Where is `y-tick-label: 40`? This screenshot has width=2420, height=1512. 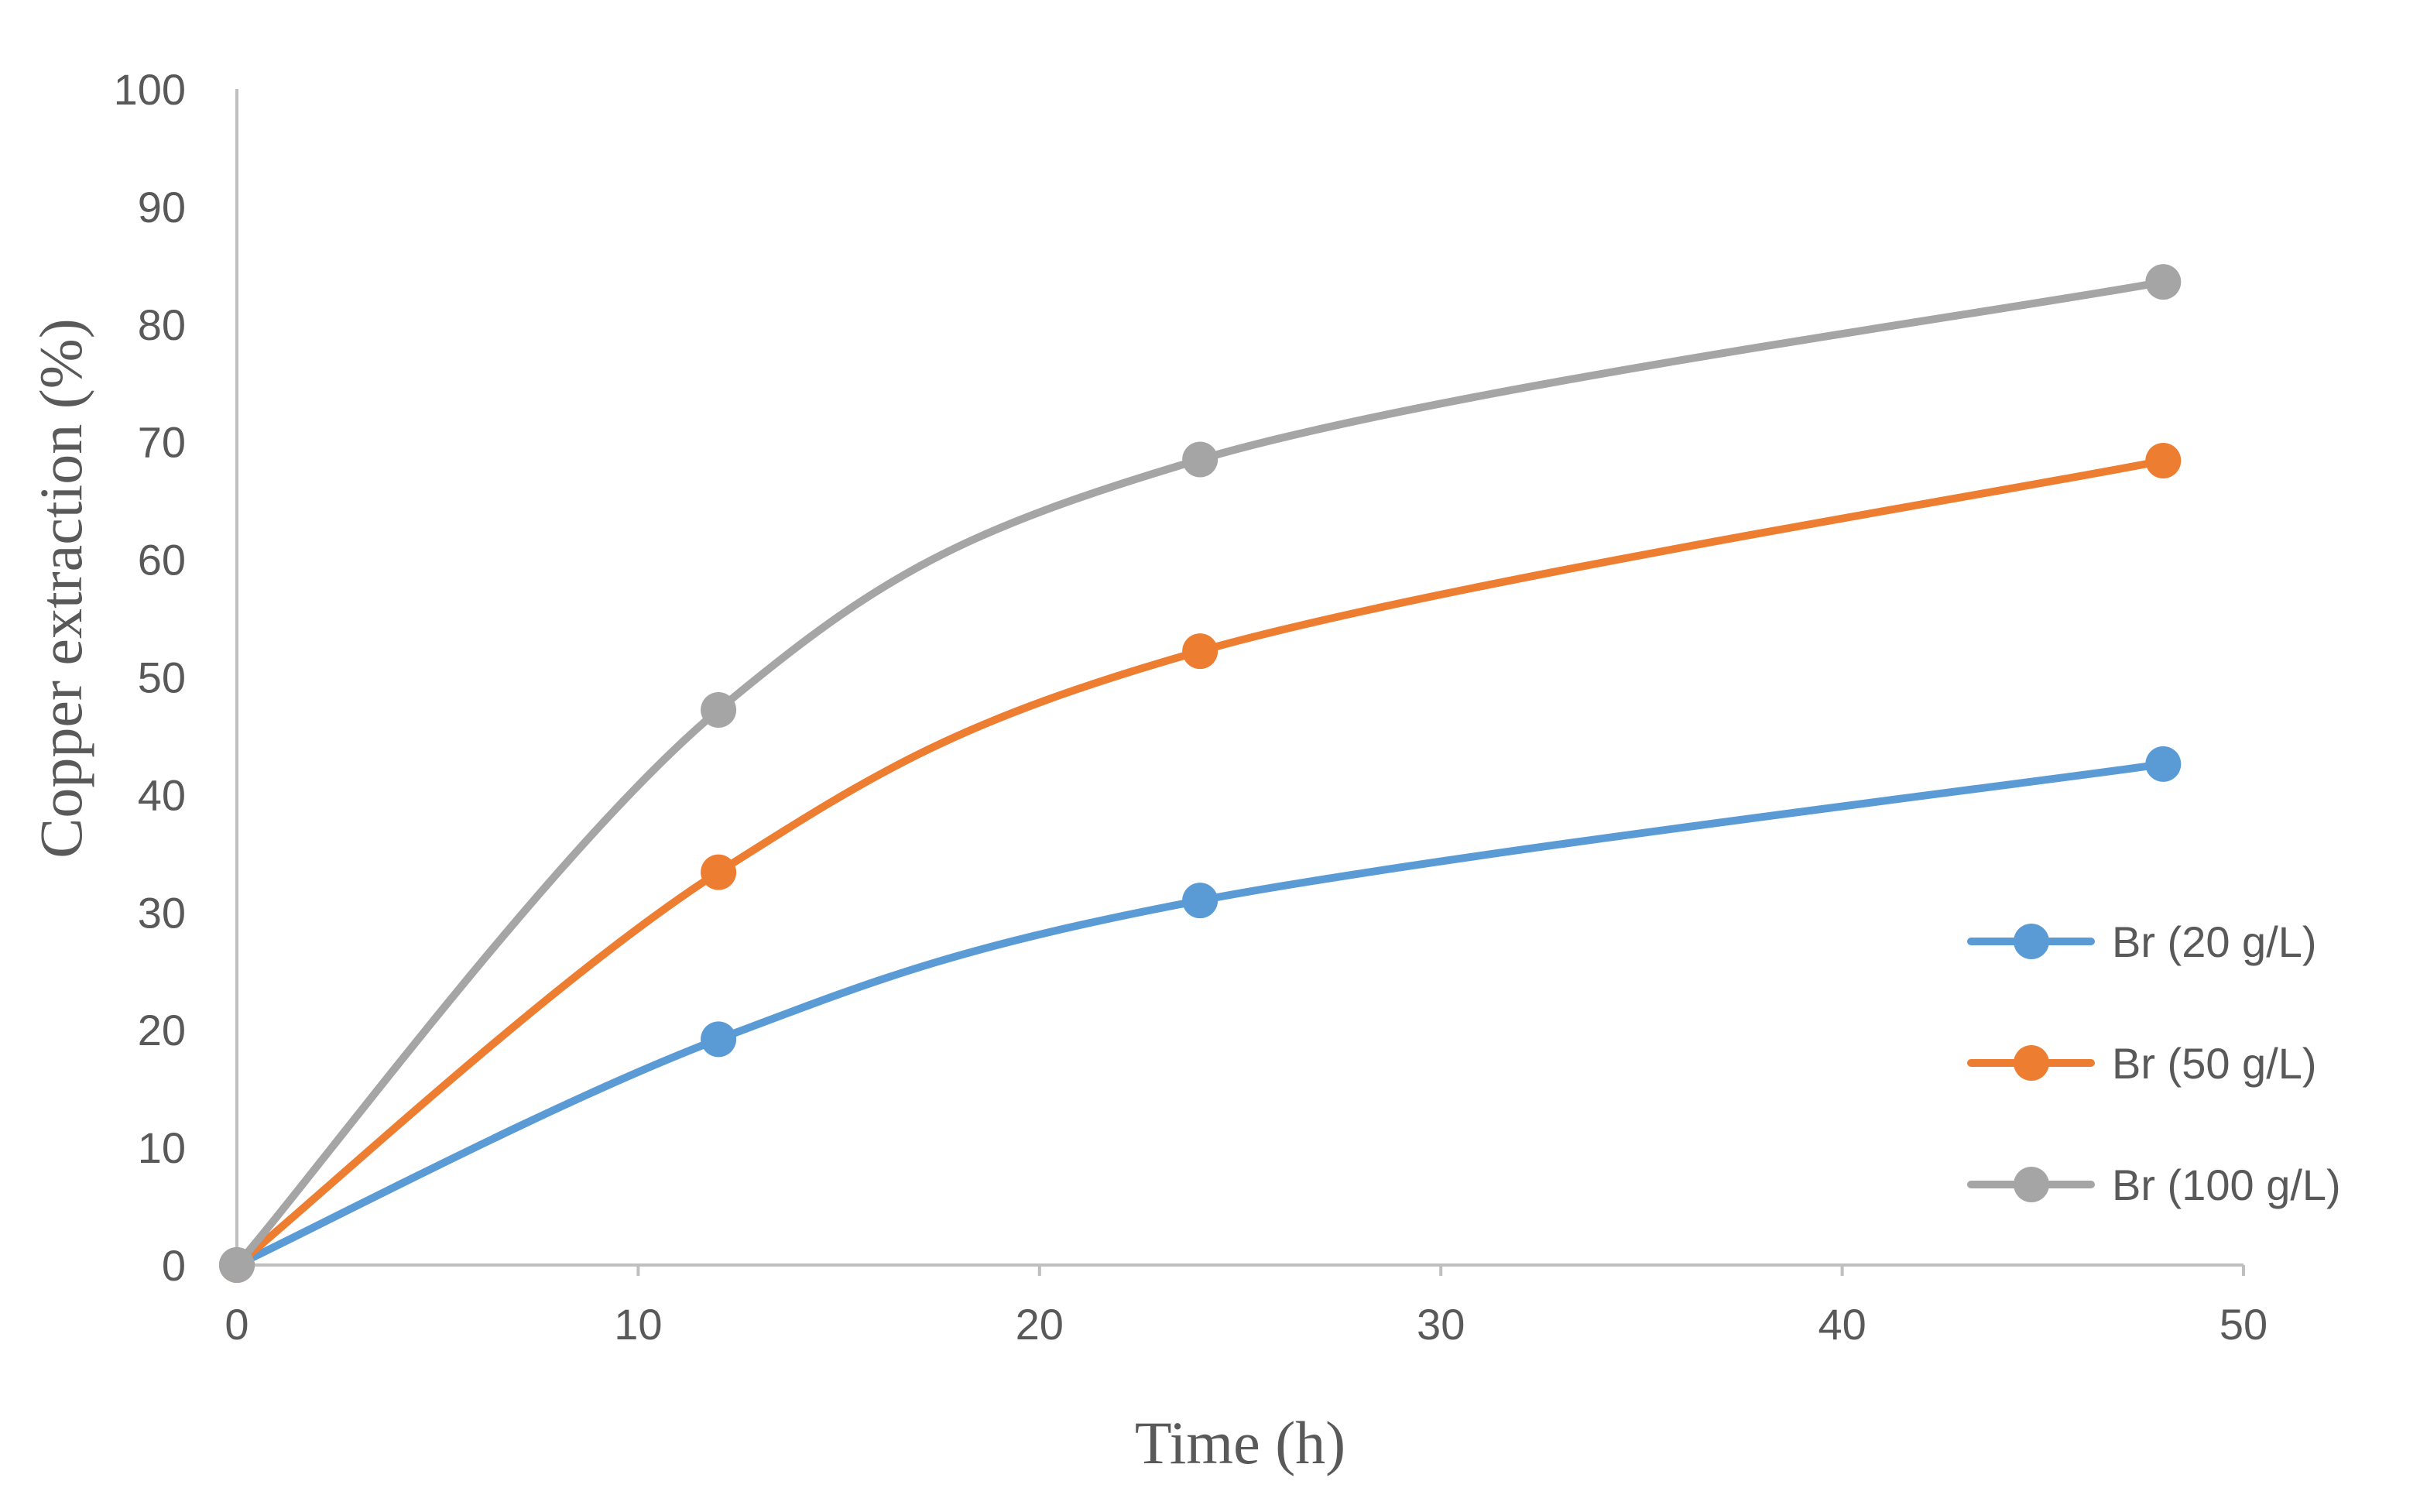
y-tick-label: 40 is located at coordinates (162, 794).